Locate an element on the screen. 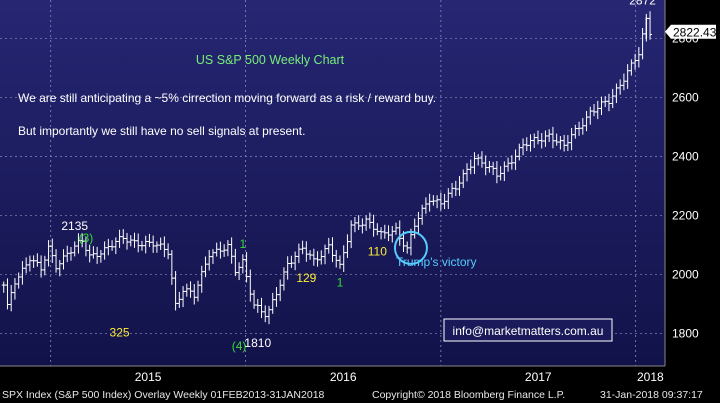  x-axis-band is located at coordinates (360, 376).